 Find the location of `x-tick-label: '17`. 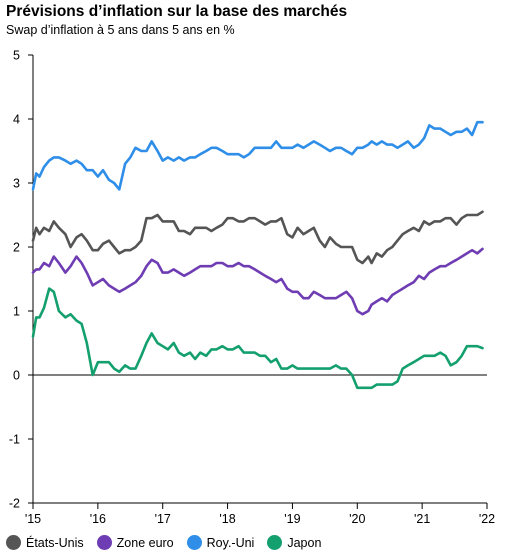

x-tick-label: '17 is located at coordinates (163, 519).